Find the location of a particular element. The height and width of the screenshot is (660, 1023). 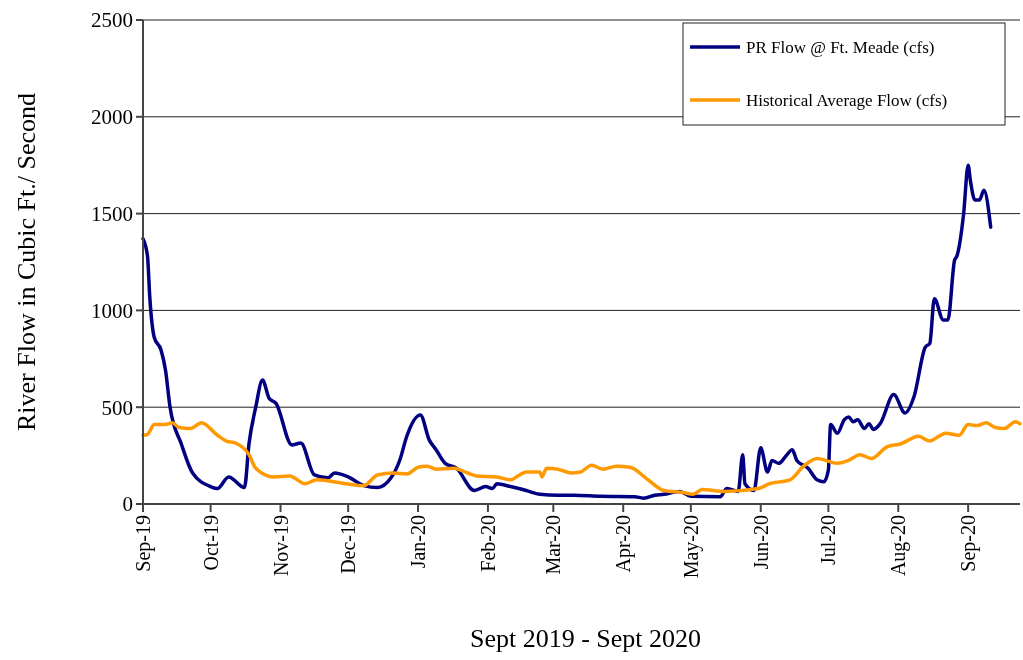

y-tick-label: 1500 is located at coordinates (112, 213).